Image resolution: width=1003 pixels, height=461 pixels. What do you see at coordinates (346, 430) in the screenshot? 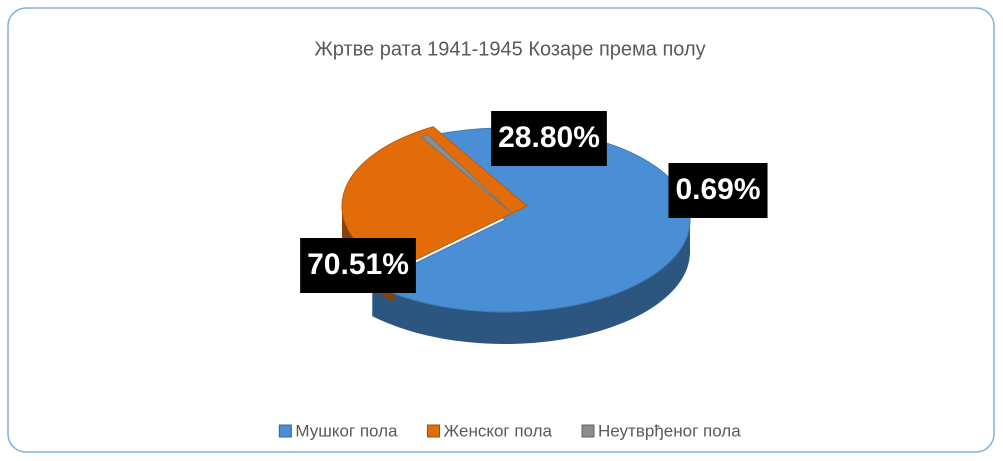
I see `legend-text: Мушког пола` at bounding box center [346, 430].